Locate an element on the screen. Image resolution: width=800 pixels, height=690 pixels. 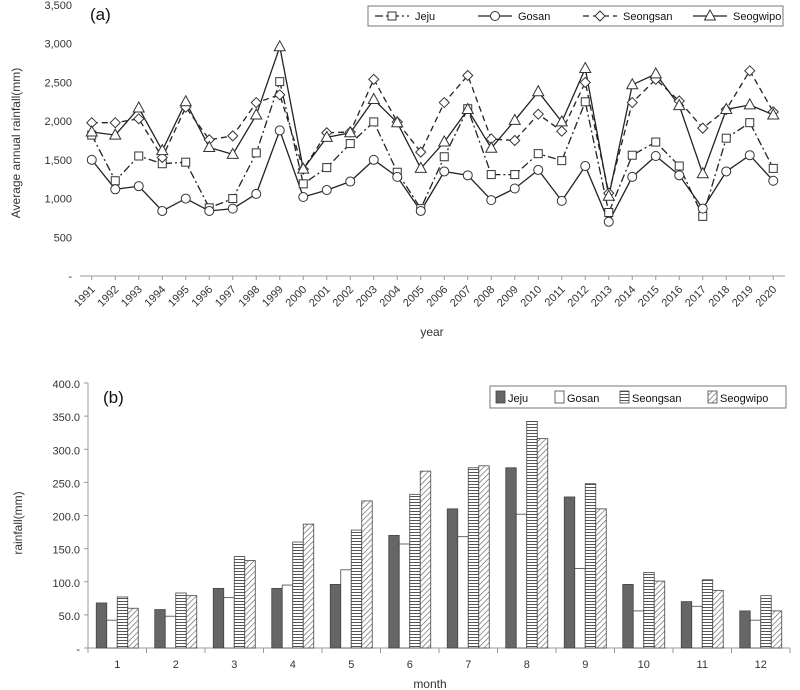
y-tick-label: 2,000 is located at coordinates (58, 122).